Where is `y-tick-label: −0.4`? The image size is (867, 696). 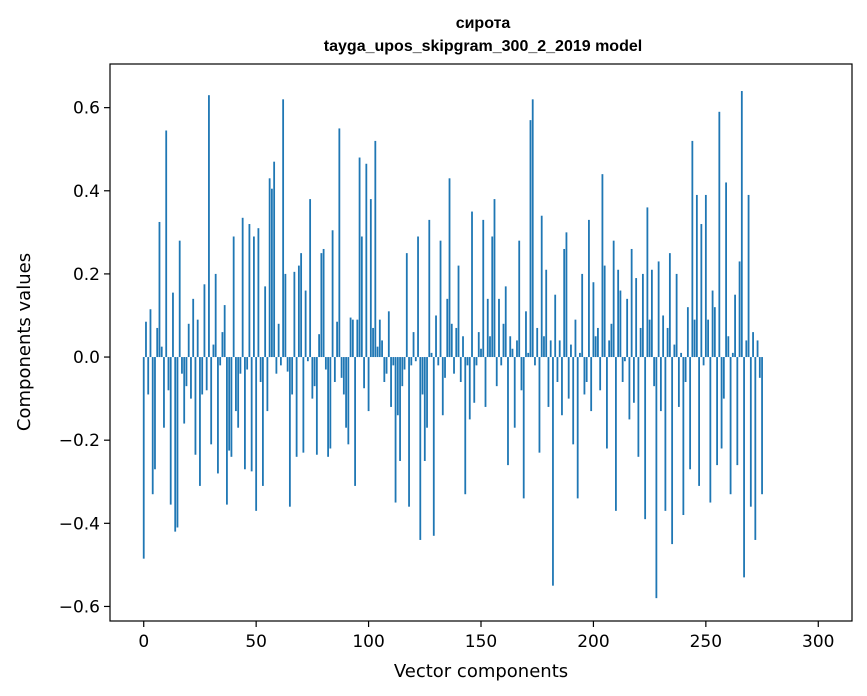 y-tick-label: −0.4 is located at coordinates (79, 524).